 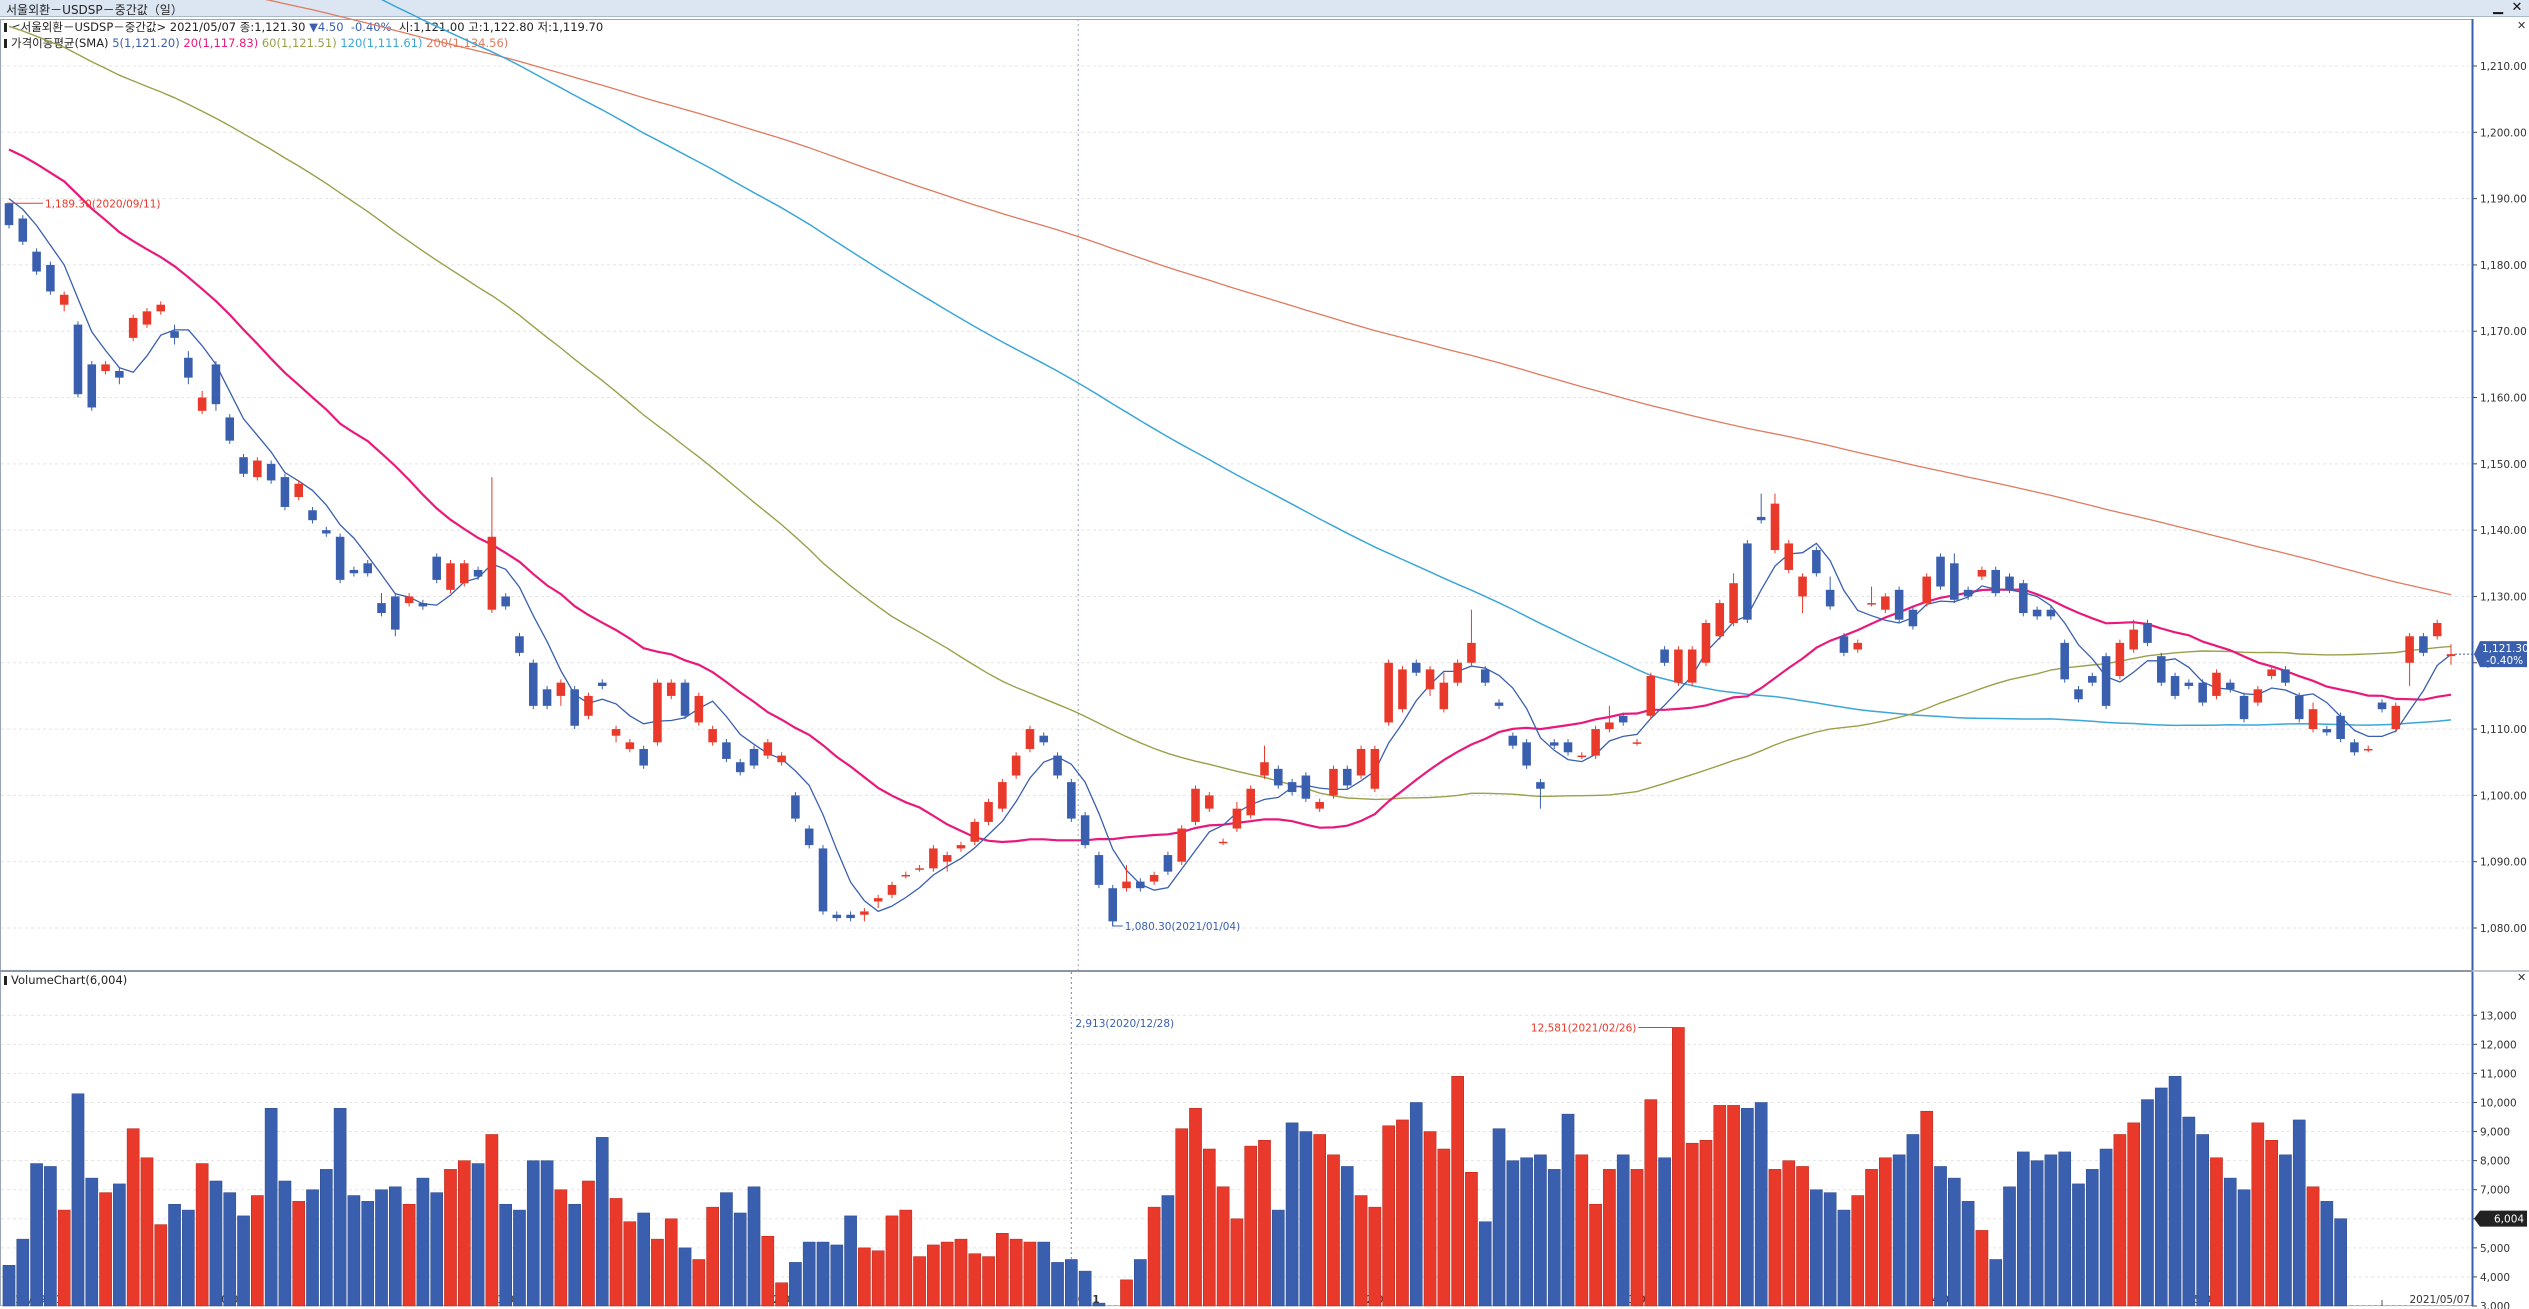 I want to click on price-axis-label: 1,100.00, so click(x=2503, y=796).